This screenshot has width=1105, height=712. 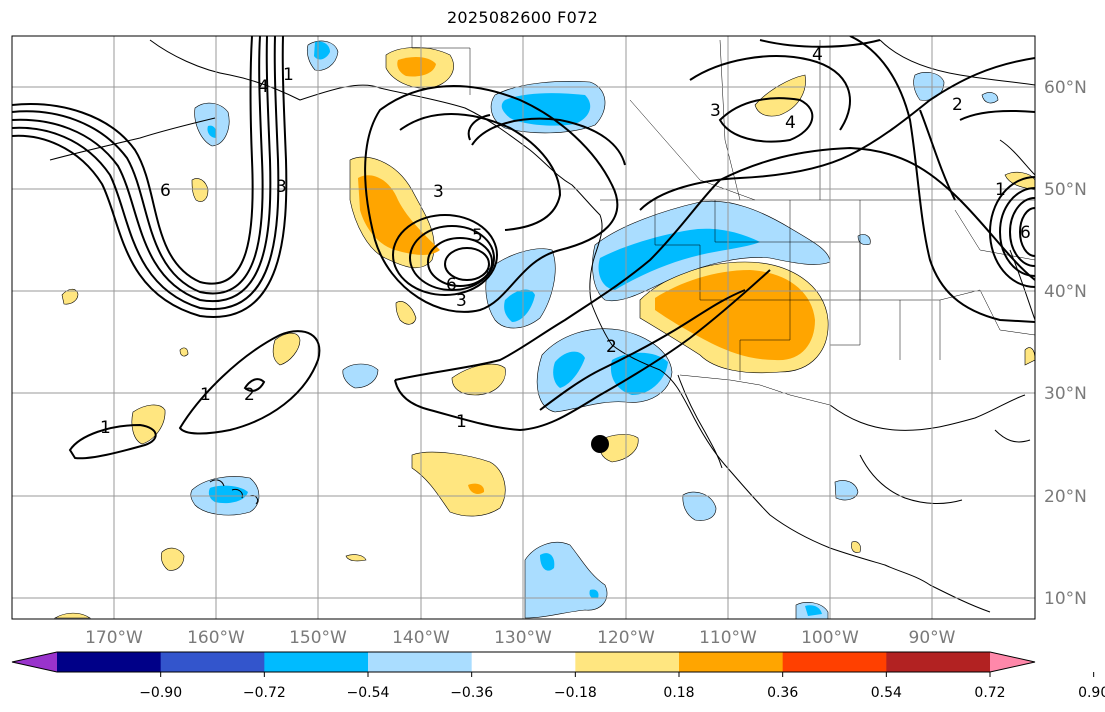 What do you see at coordinates (318, 638) in the screenshot?
I see `lon-label: 150°W` at bounding box center [318, 638].